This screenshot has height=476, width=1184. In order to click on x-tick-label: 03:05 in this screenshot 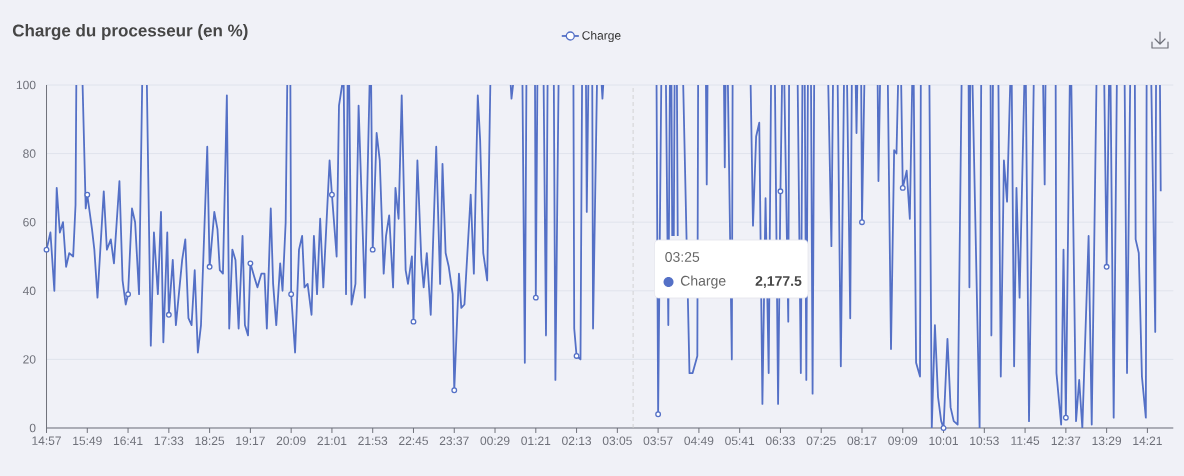, I will do `click(617, 441)`.